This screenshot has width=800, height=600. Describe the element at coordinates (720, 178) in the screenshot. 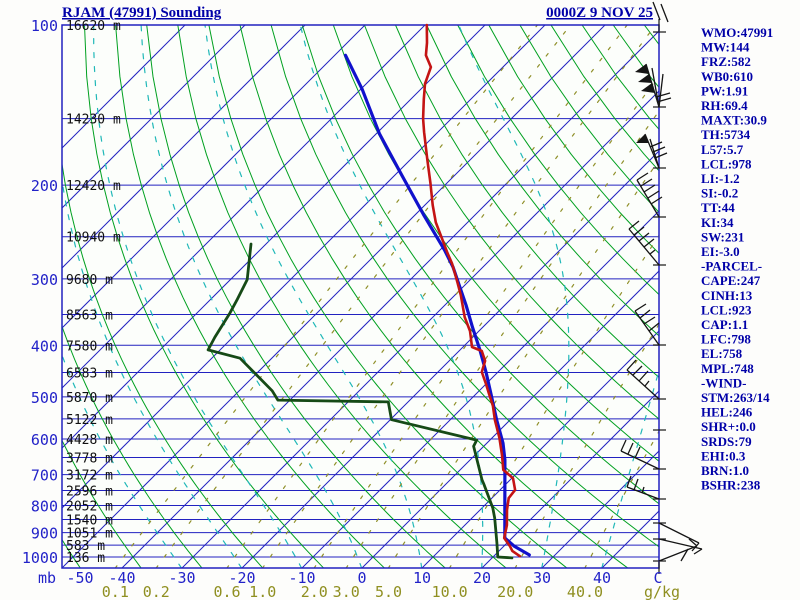

I see `index-value: LI:-1.2` at that location.